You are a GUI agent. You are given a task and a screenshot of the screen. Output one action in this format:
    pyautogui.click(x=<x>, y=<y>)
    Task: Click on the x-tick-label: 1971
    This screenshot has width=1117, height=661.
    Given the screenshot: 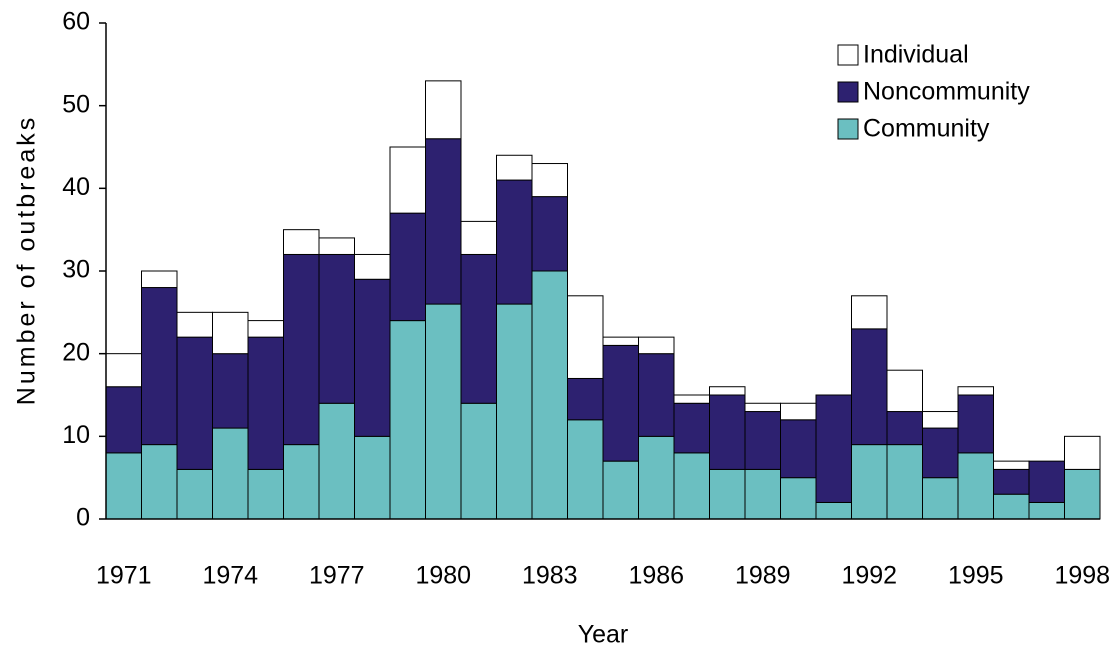 What is the action you would take?
    pyautogui.click(x=124, y=576)
    